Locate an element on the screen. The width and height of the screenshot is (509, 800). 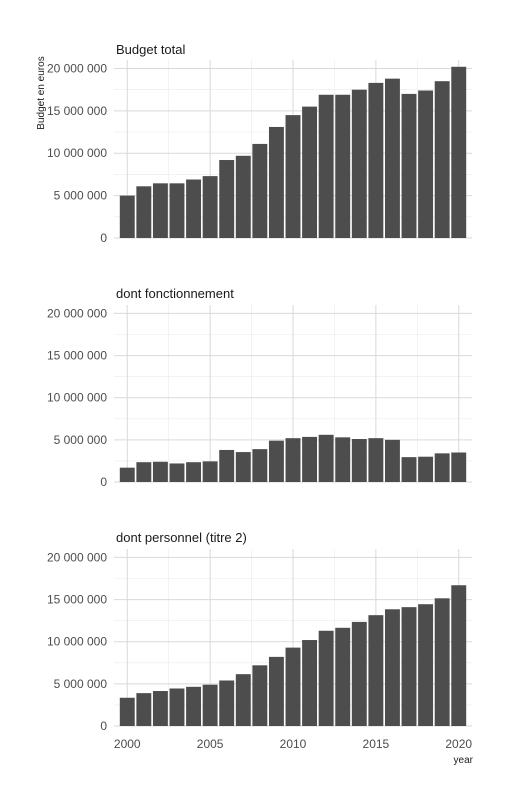
panel-title: dont personnel (titre 2) is located at coordinates (181, 537).